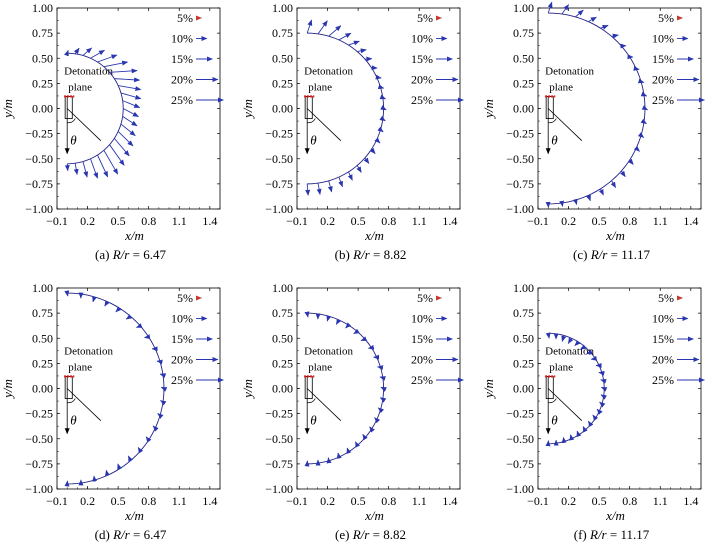 Image resolution: width=709 pixels, height=551 pixels. I want to click on caption-equals: =, so click(614, 254).